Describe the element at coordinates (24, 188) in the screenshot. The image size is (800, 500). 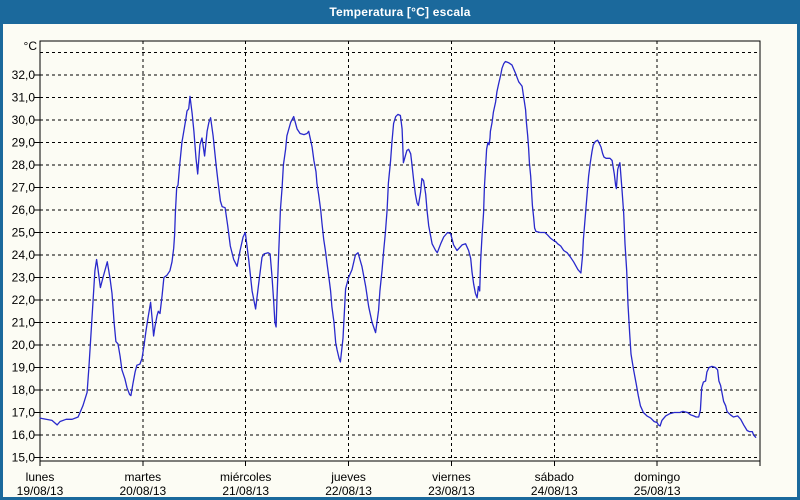
I see `y-axis-tick-label: 27,0` at that location.